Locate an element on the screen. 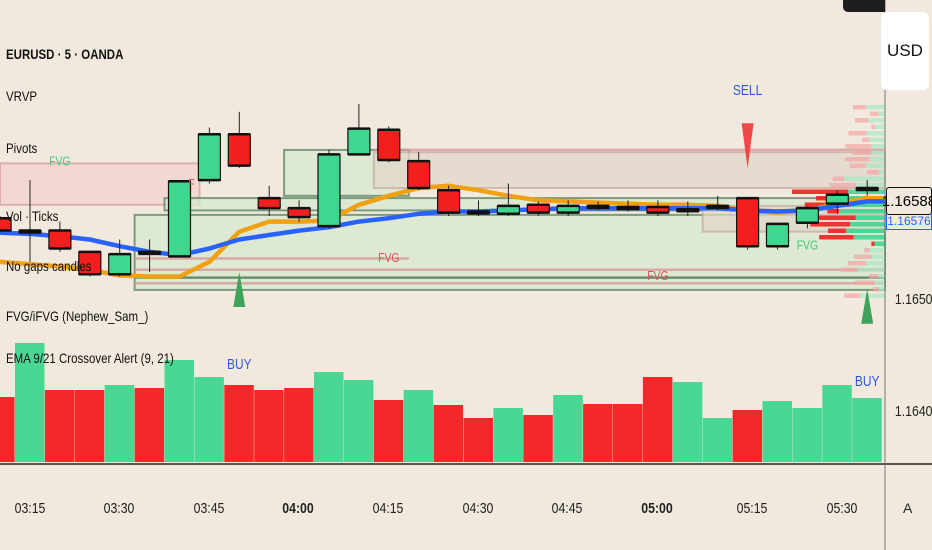  indicator-vrvp: VRVP is located at coordinates (22, 96).